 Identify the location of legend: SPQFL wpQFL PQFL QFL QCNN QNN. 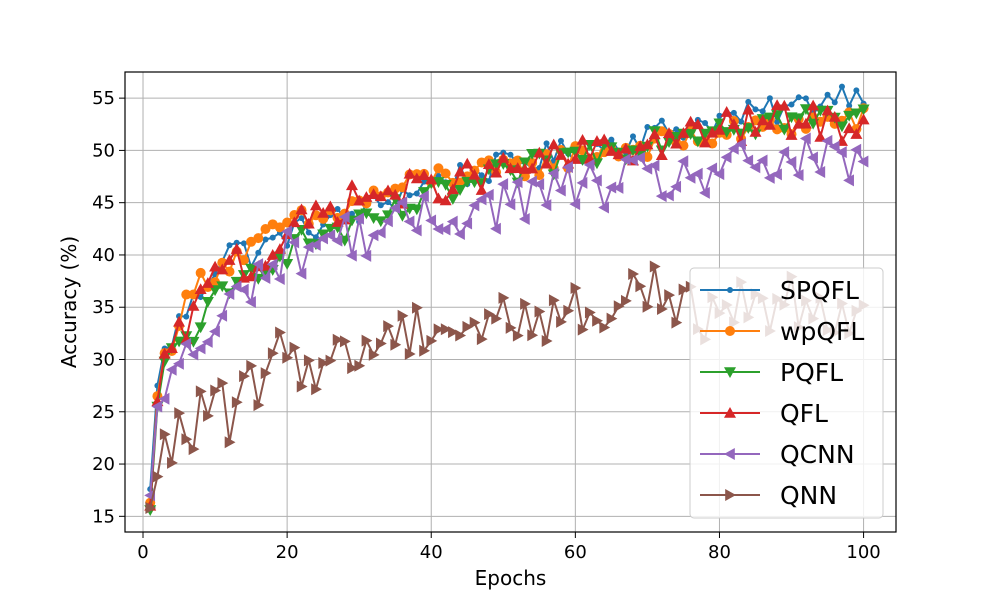
(786, 393).